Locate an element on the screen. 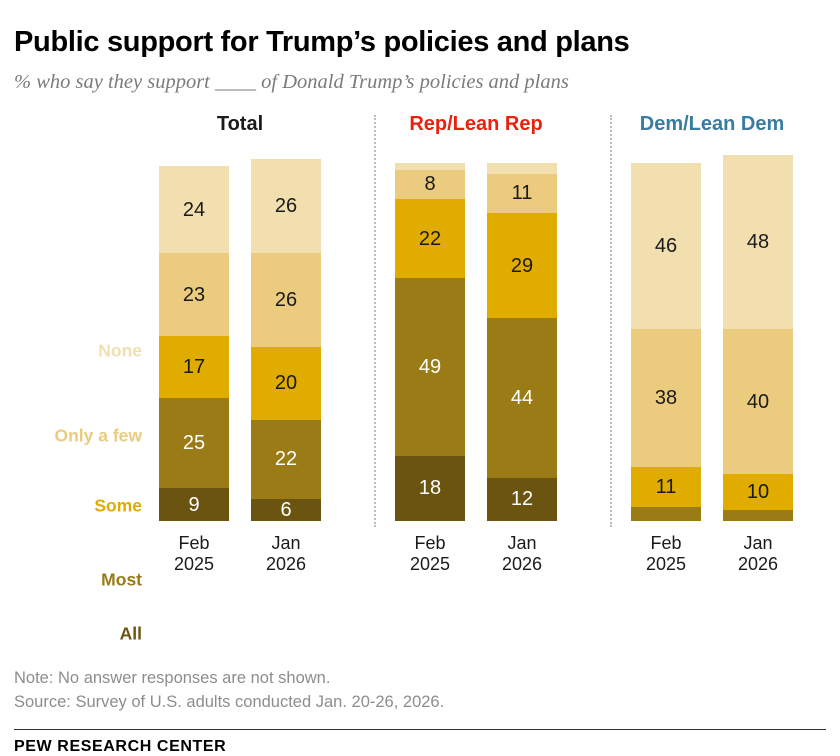  bar-segment-most: 49 is located at coordinates (430, 367).